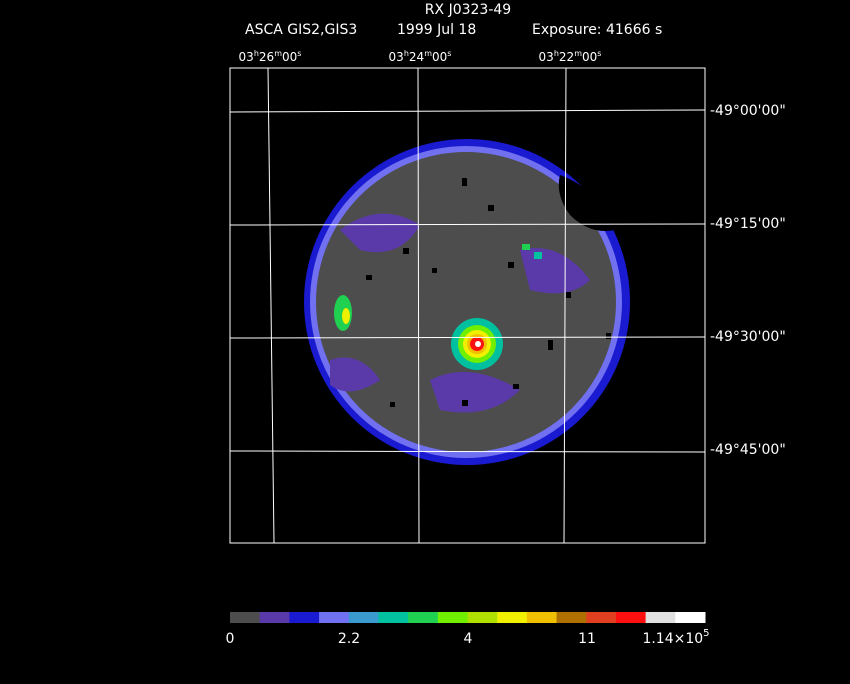  I want to click on ra-label: 03h22m00s, so click(570, 56).